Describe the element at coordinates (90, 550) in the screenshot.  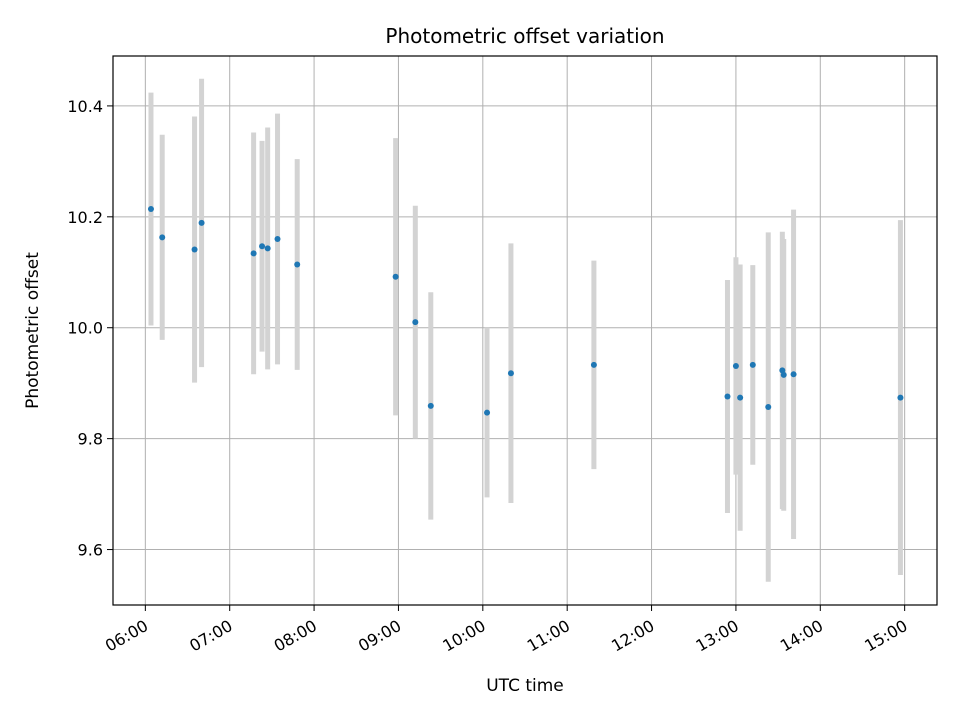
I see `y-tick-label: 9.6` at that location.